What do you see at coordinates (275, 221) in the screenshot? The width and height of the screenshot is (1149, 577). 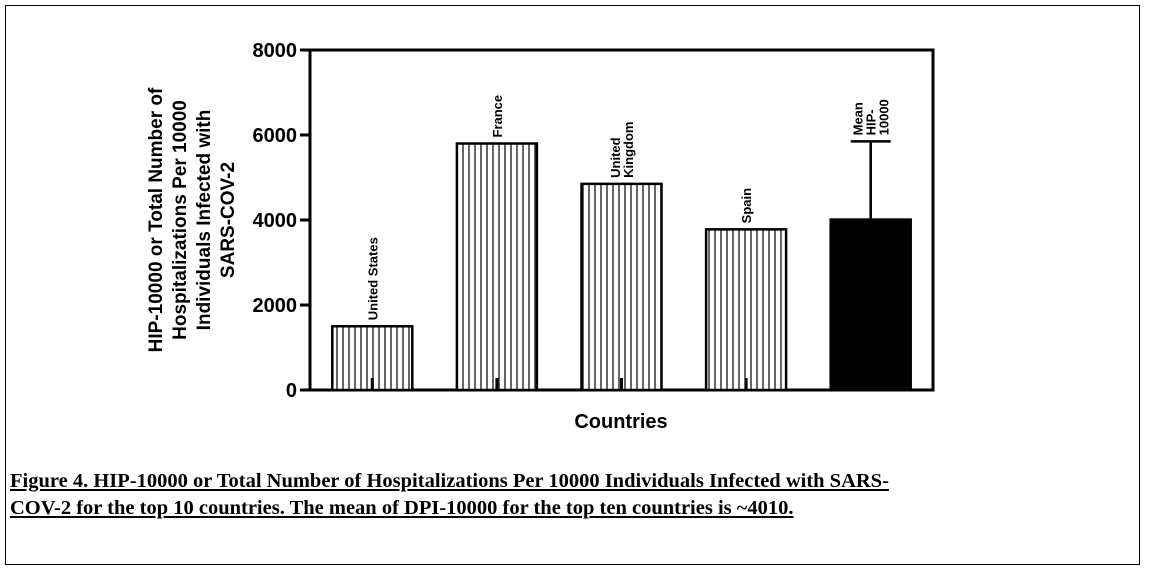 I see `y-tick-label: 4000` at bounding box center [275, 221].